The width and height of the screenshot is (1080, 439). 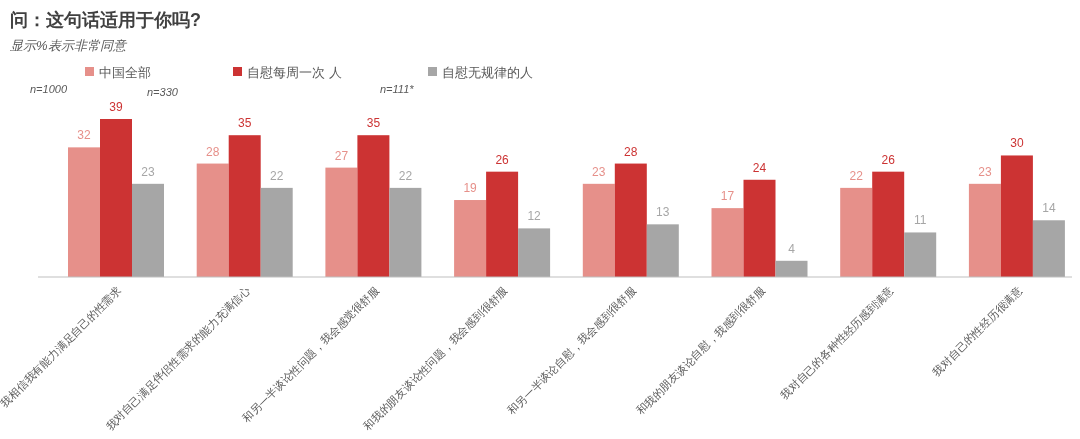 I want to click on data-label: 17, so click(x=727, y=196).